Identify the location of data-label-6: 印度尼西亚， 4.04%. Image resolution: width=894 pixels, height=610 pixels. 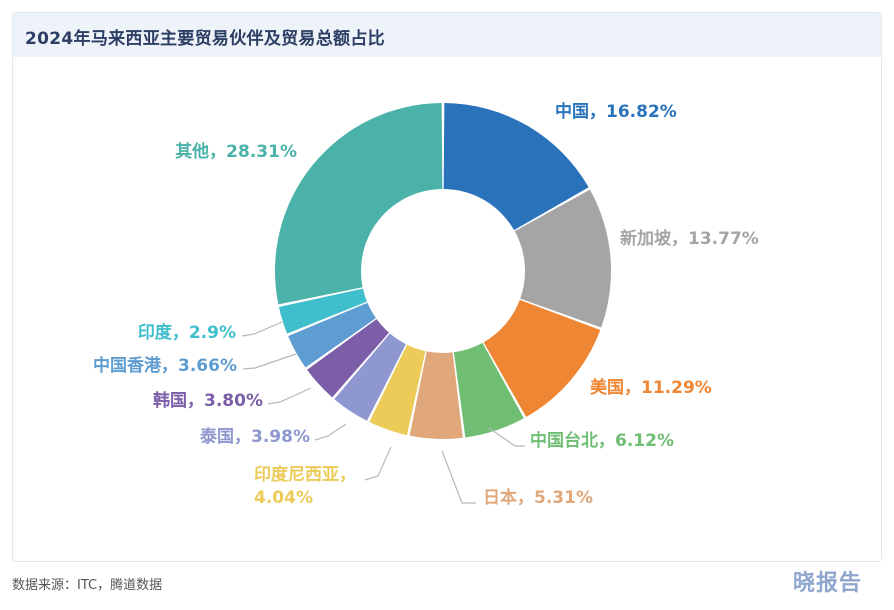
(305, 486).